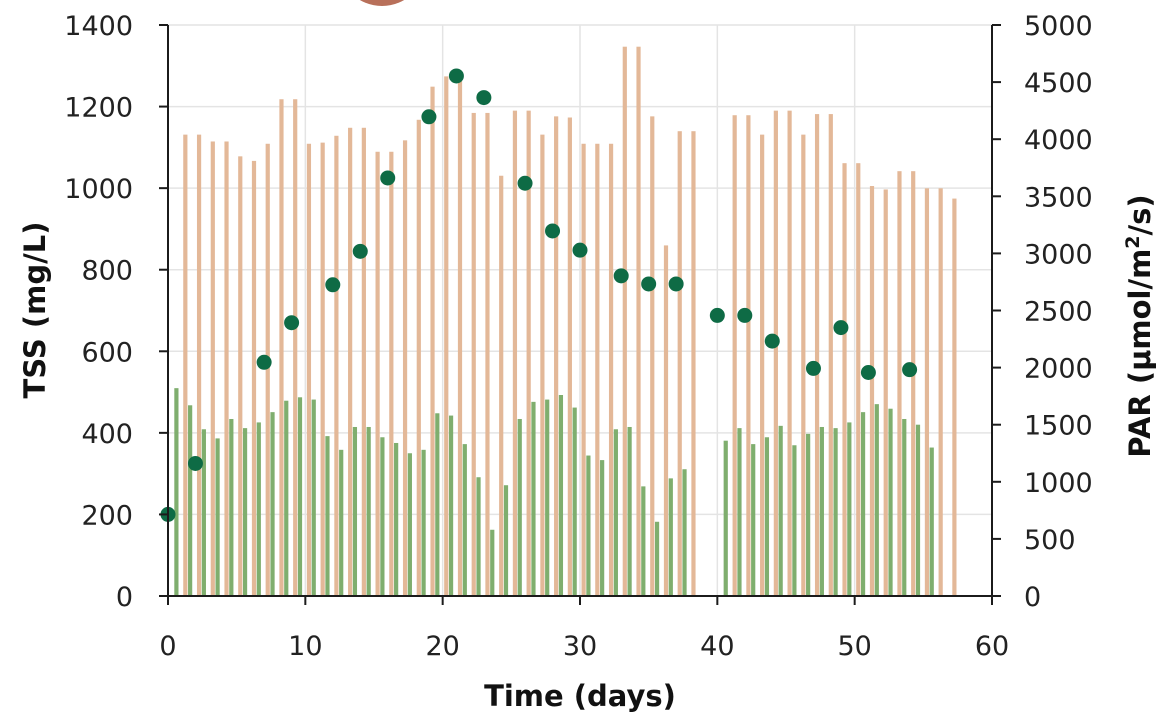 The height and width of the screenshot is (716, 1162). What do you see at coordinates (98, 189) in the screenshot?
I see `y-left-tick-label: 1000` at bounding box center [98, 189].